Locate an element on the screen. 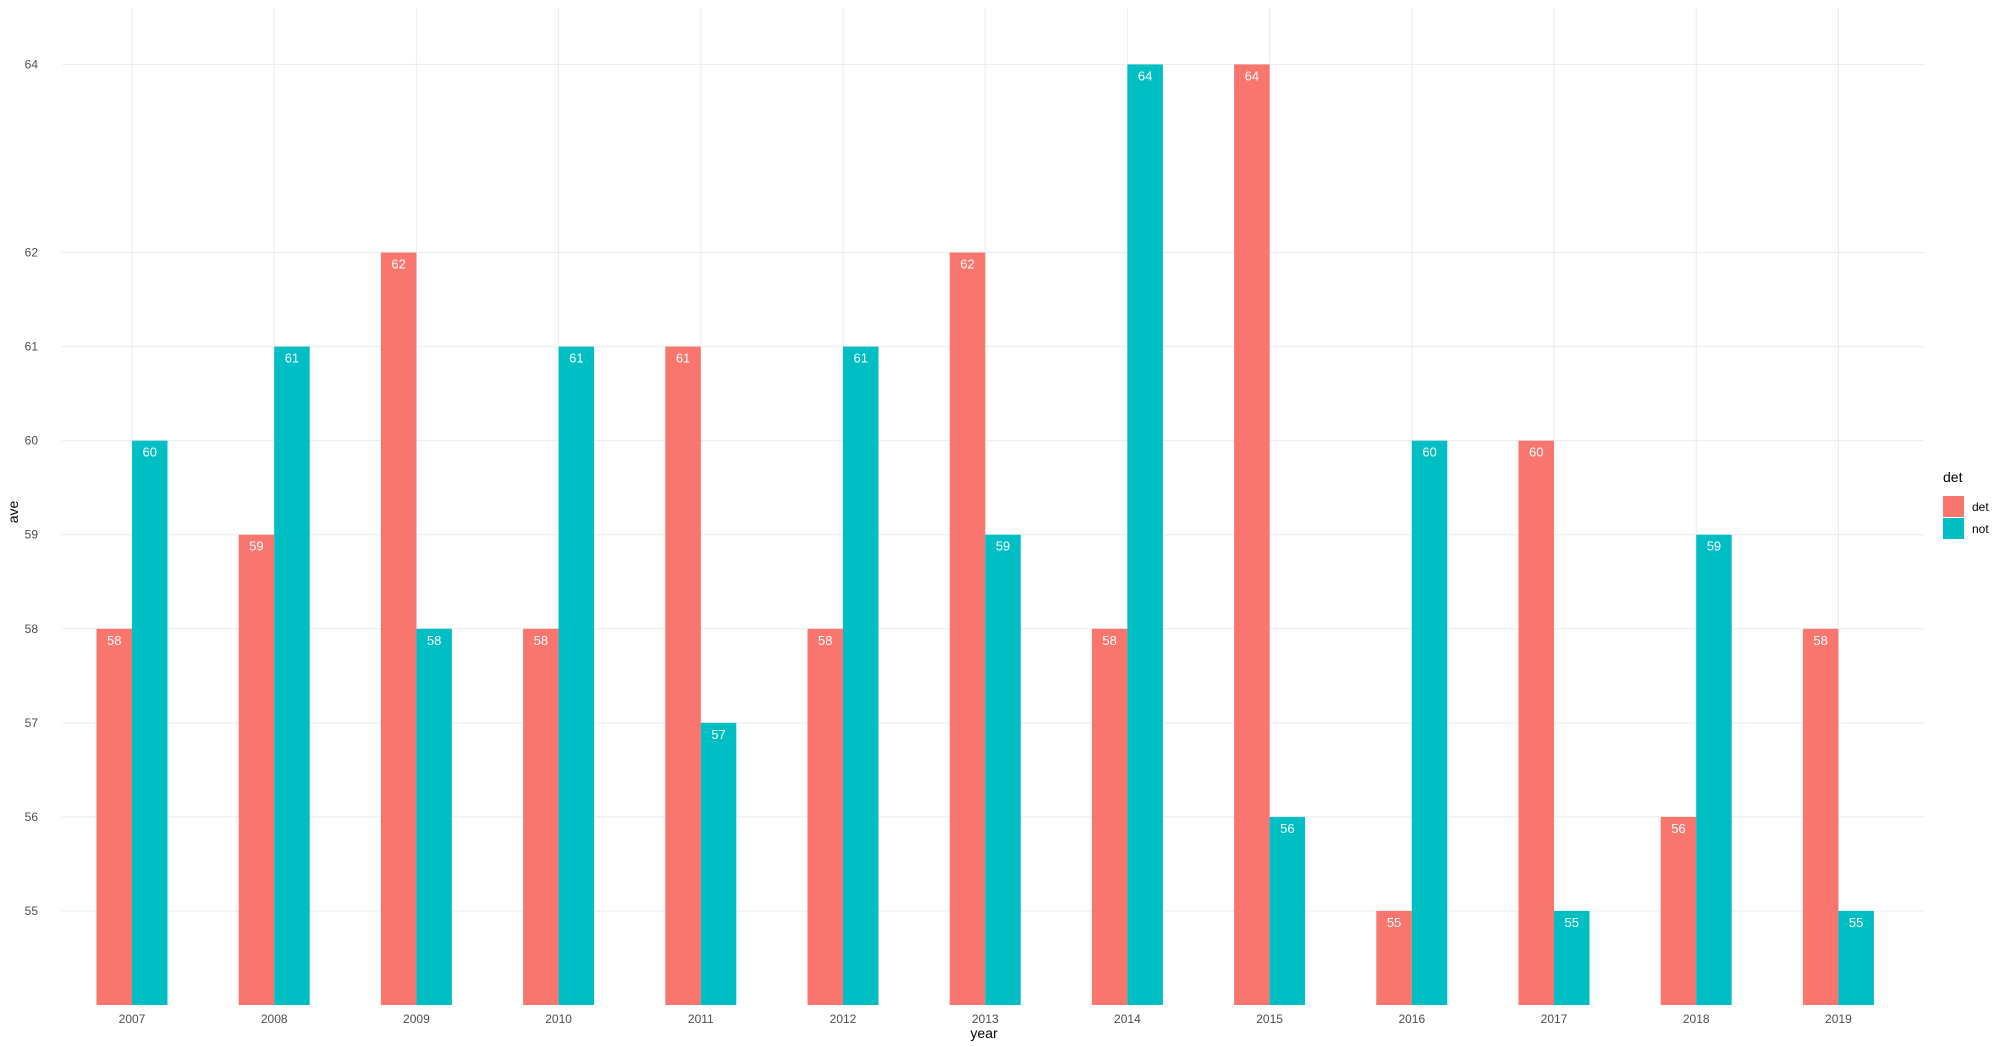 The height and width of the screenshot is (1047, 1996). y-tick-label: 60 is located at coordinates (32, 441).